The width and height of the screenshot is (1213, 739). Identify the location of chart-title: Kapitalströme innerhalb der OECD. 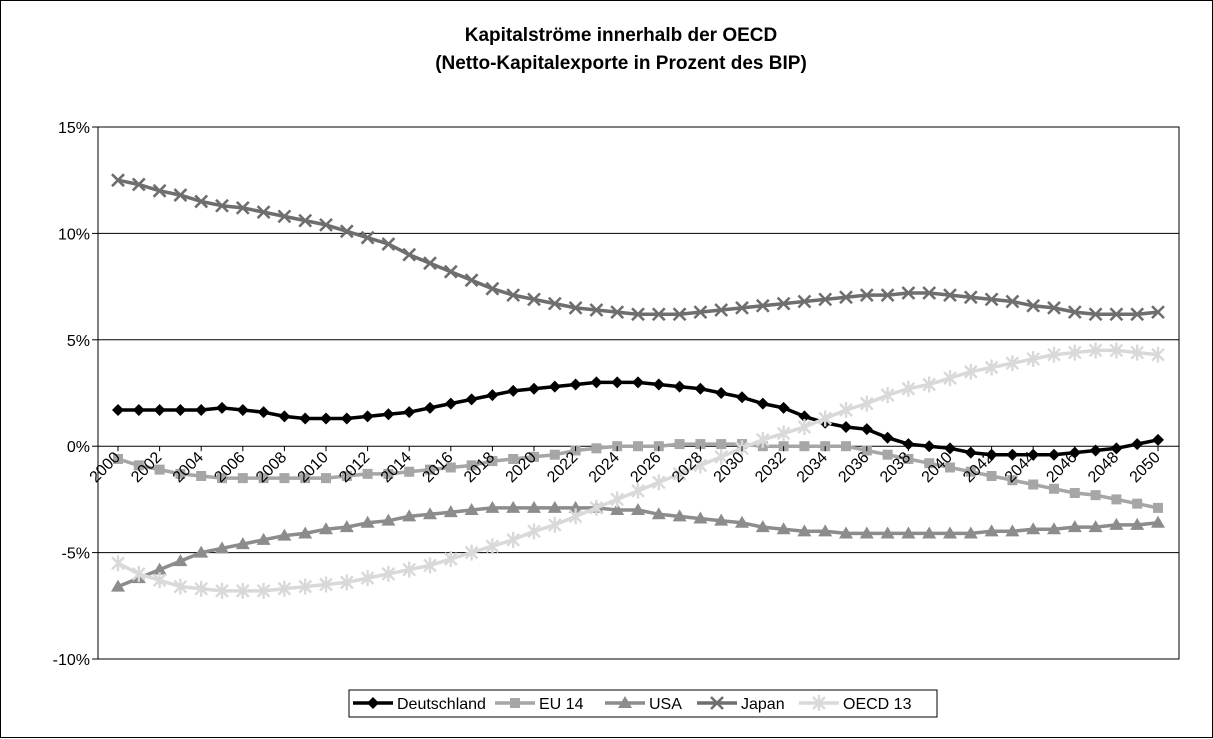
(621, 35).